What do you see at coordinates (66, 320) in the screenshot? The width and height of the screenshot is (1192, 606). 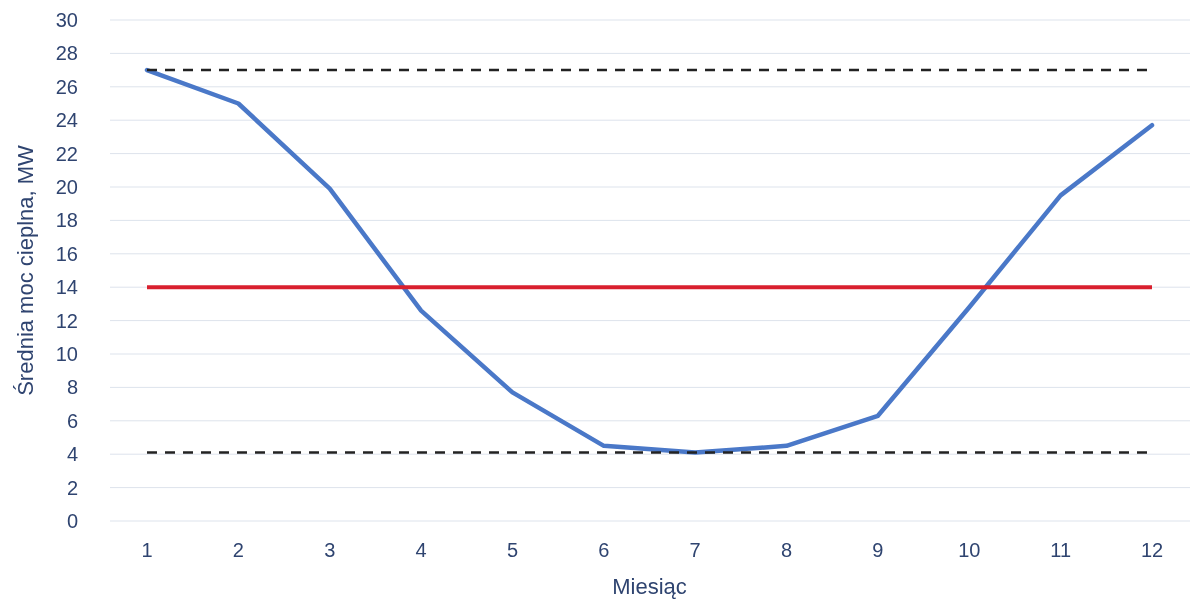 I see `y-tick-label: 12` at bounding box center [66, 320].